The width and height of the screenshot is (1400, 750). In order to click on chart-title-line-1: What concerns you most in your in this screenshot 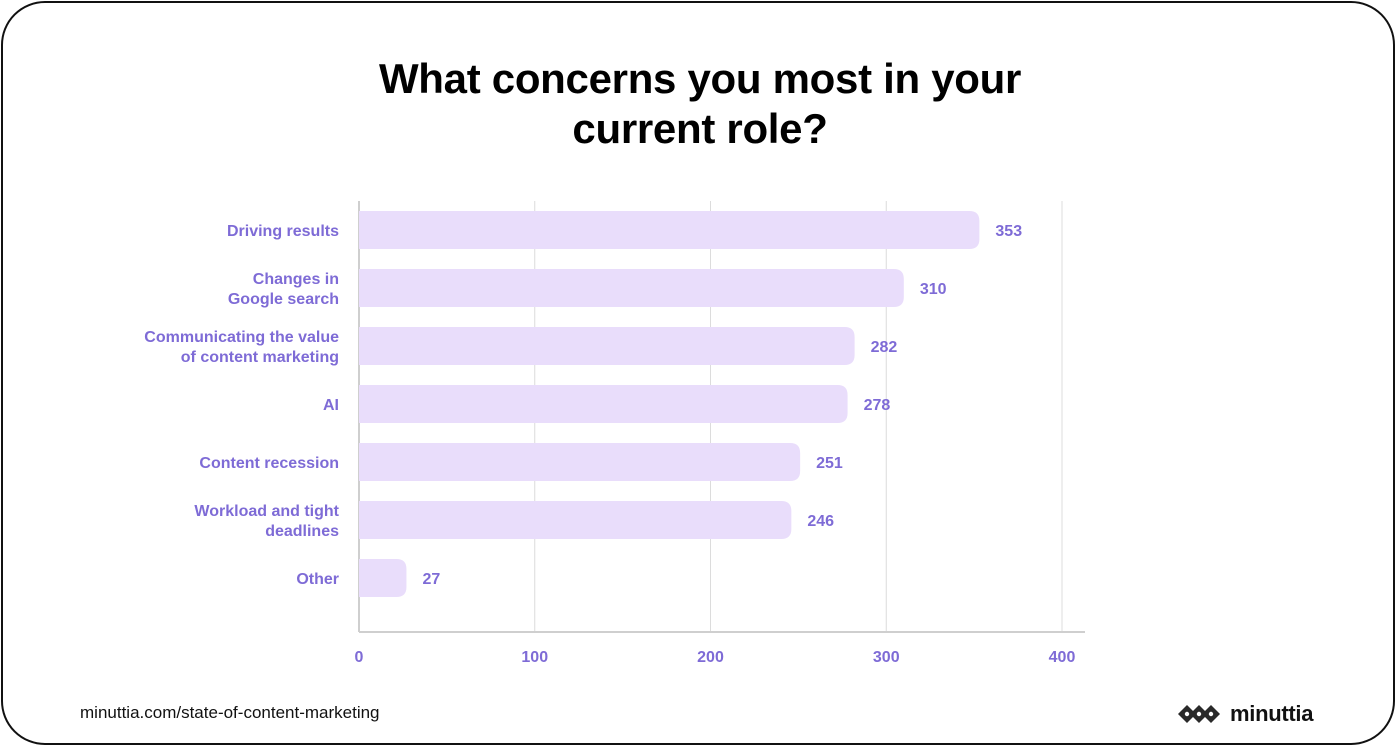, I will do `click(700, 78)`.